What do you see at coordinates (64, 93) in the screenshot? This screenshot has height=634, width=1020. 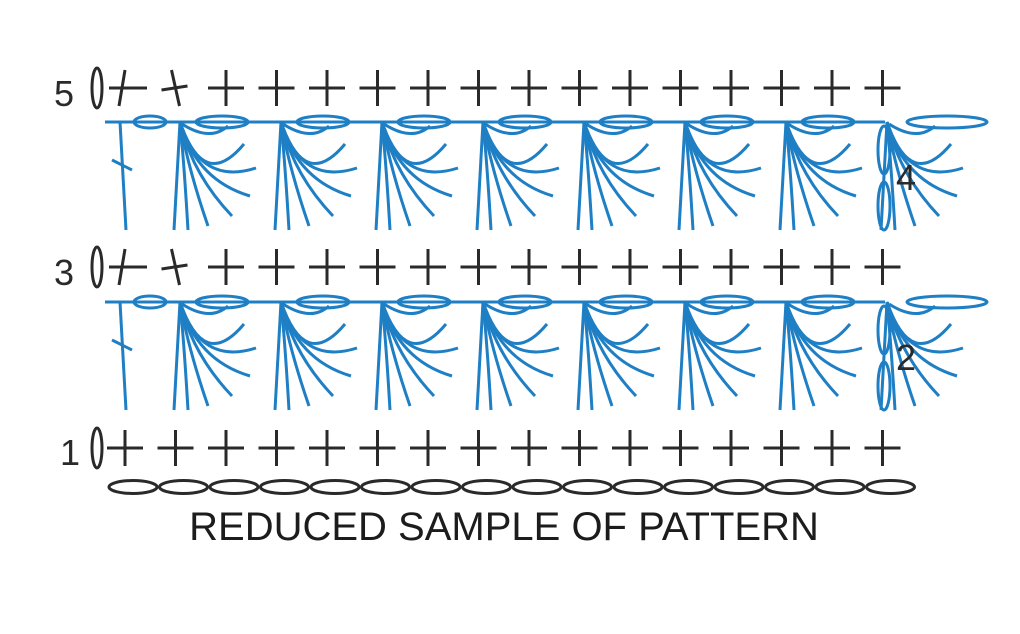 I see `row-label-5: 5` at bounding box center [64, 93].